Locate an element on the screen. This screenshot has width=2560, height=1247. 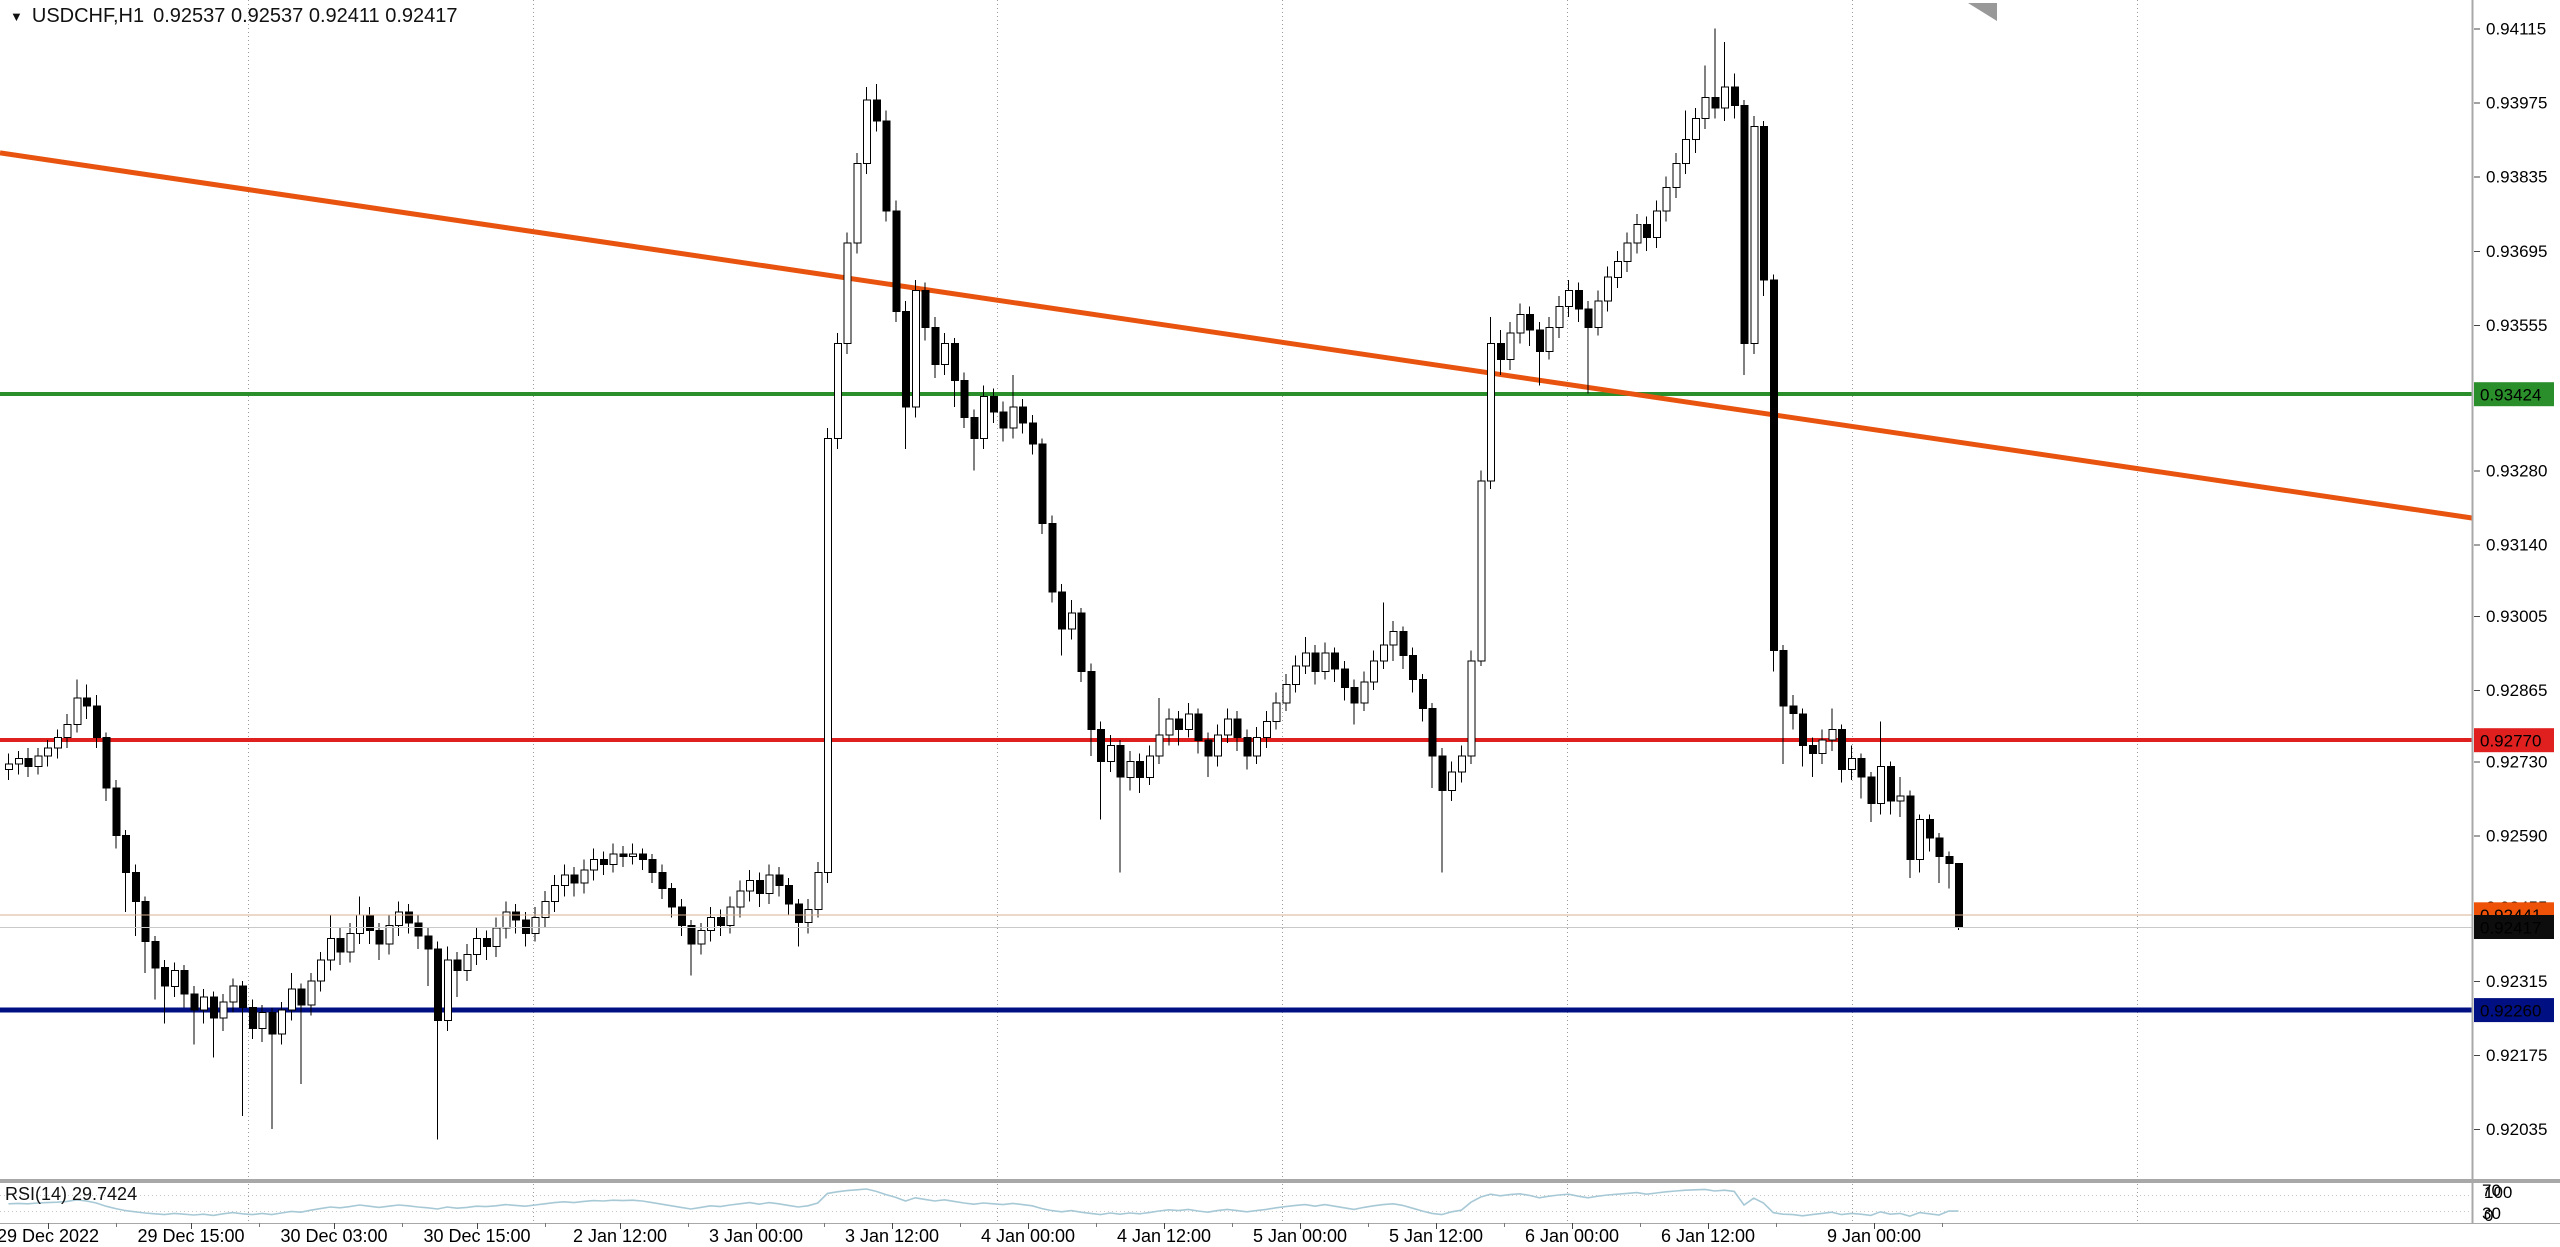
svg-text: 30 Dec 15:00 is located at coordinates (476, 1236).